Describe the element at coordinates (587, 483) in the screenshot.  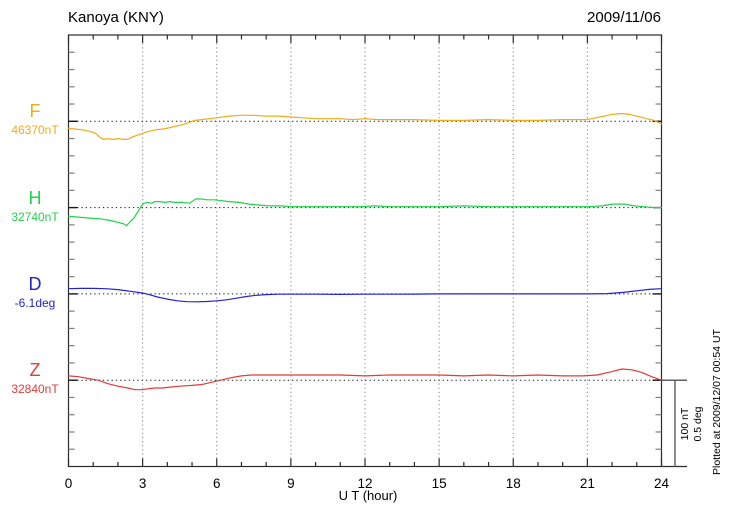
I see `x-tick-label-21: 21` at that location.